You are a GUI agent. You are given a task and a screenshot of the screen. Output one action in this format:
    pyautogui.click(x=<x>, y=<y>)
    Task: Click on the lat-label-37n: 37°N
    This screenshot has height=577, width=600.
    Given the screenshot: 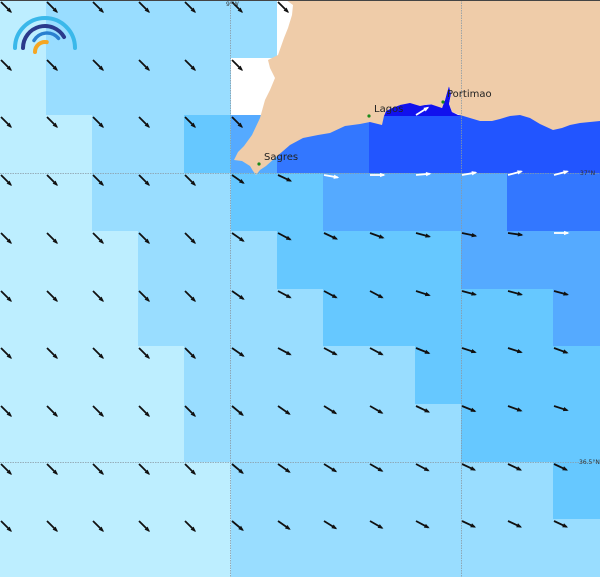 What is the action you would take?
    pyautogui.click(x=587, y=173)
    